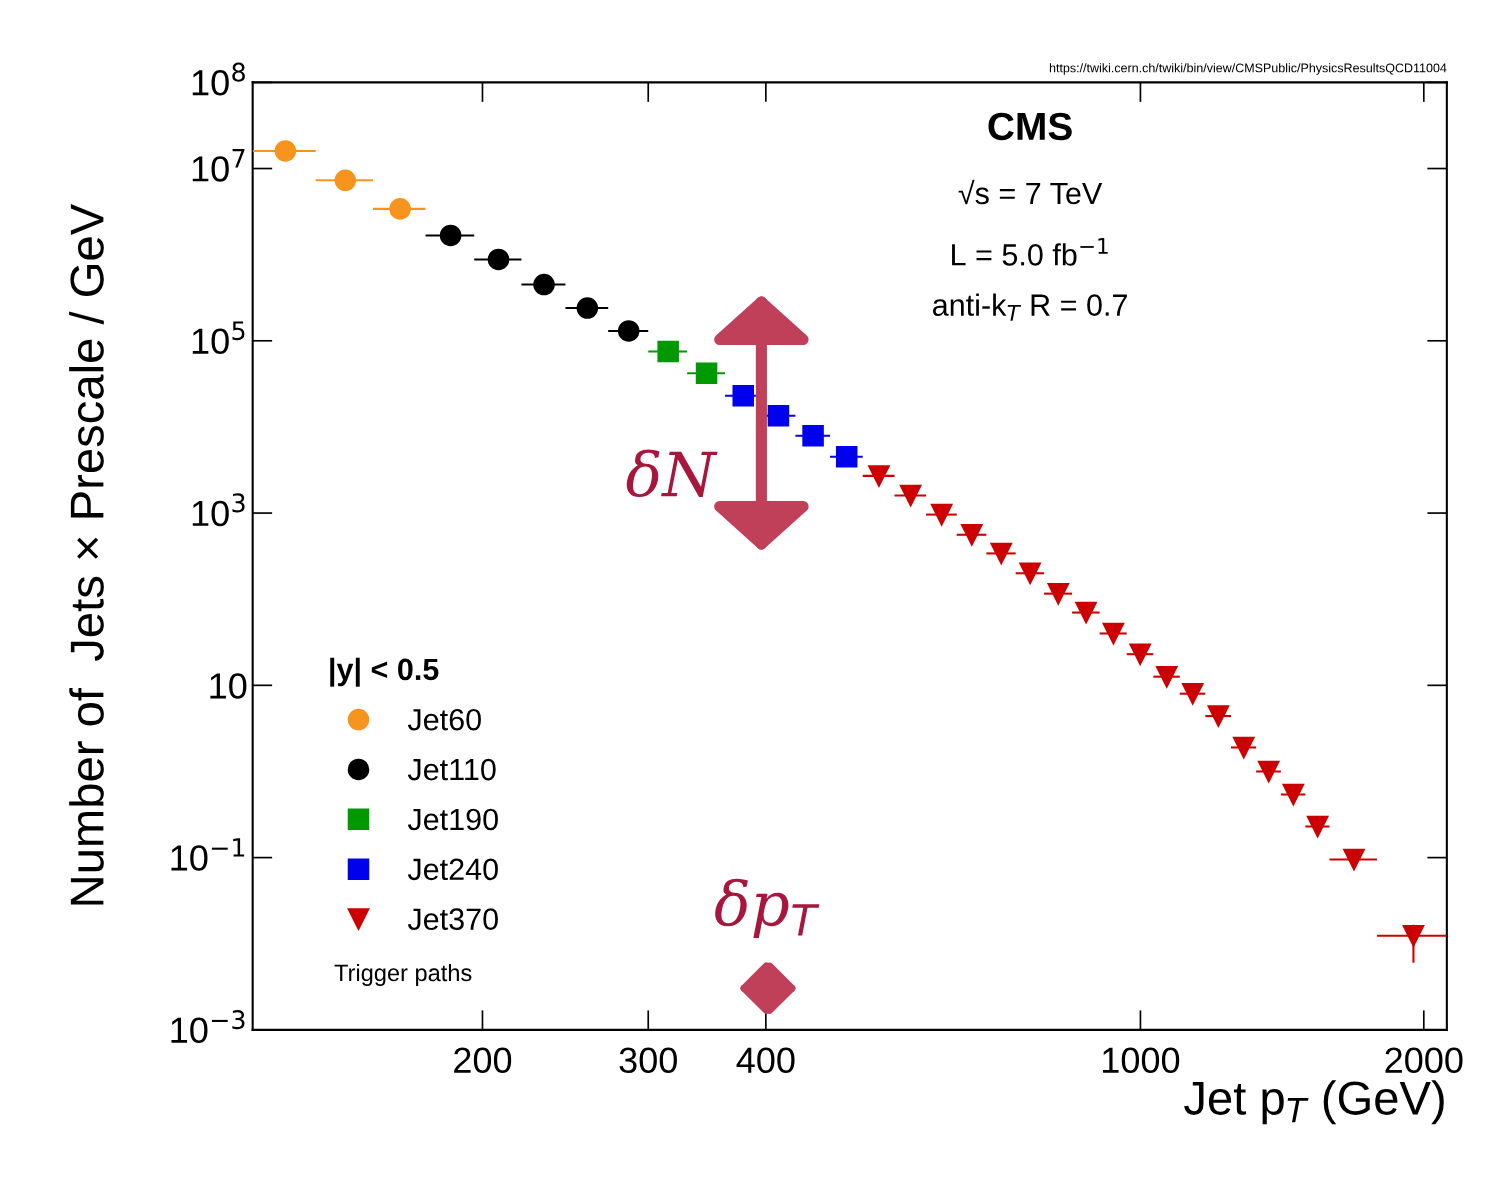 Image resolution: width=1504 pixels, height=1177 pixels. What do you see at coordinates (483, 1060) in the screenshot?
I see `x-tick-label: 200` at bounding box center [483, 1060].